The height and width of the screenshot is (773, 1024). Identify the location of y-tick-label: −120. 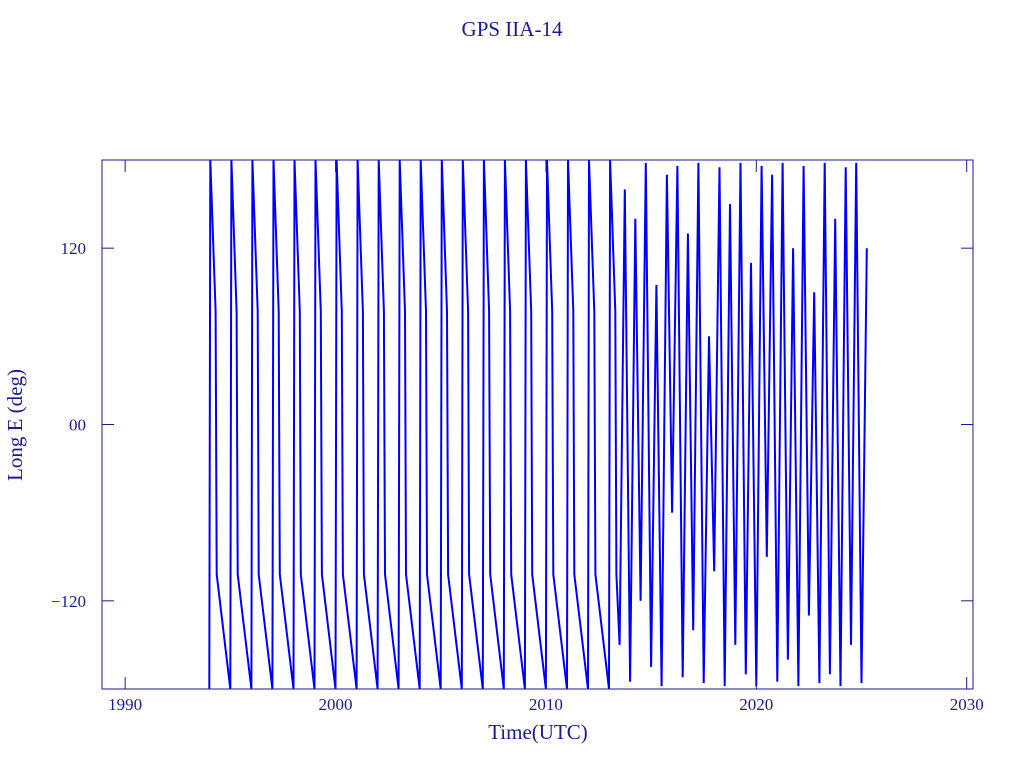
(68, 601).